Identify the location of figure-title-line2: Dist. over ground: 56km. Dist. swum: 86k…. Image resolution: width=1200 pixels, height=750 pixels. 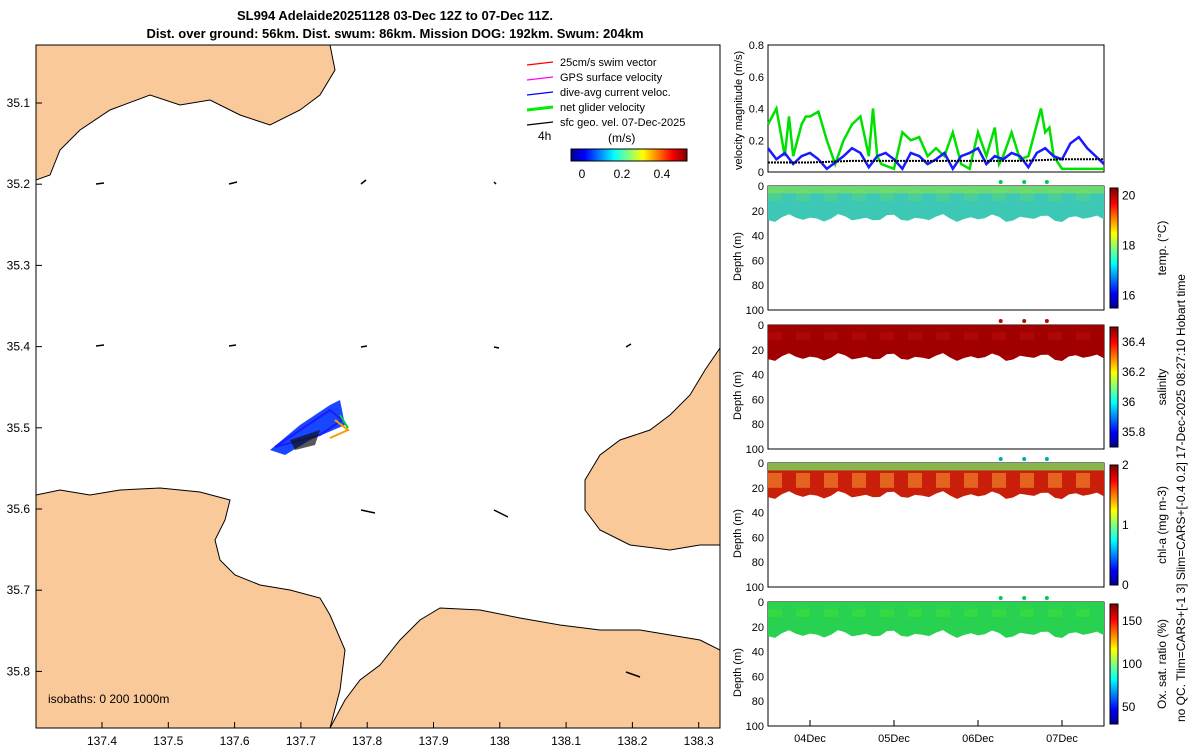
(395, 33).